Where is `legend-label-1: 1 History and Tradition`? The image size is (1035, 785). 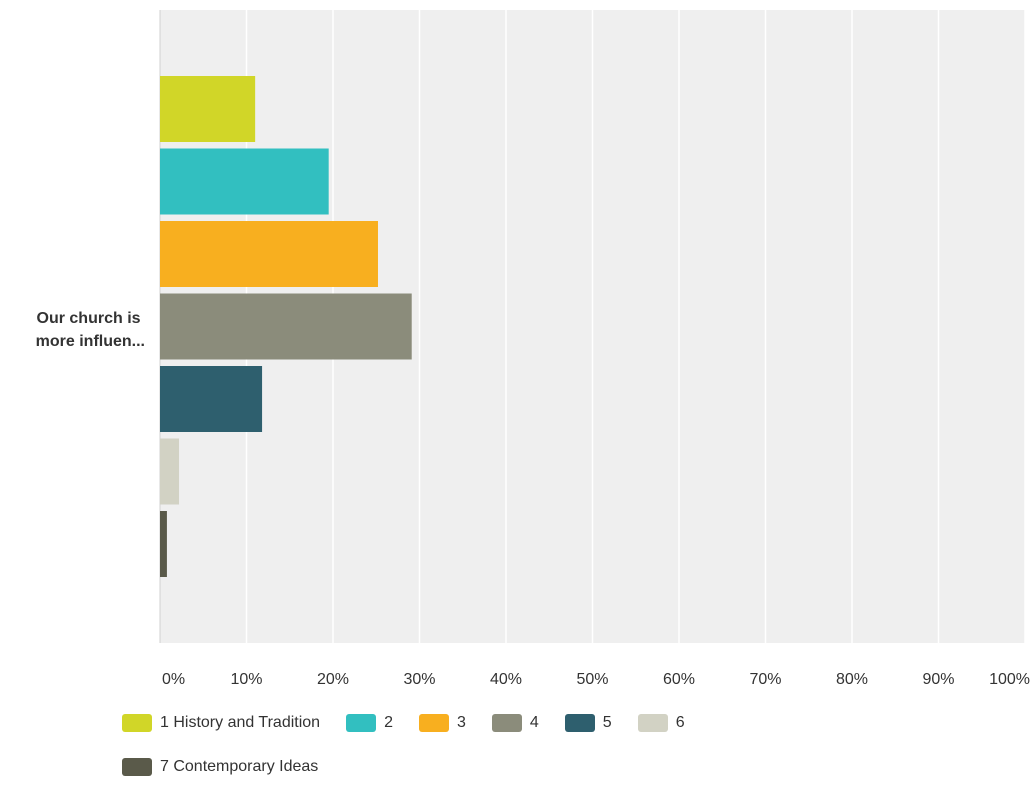
legend-label-1: 1 History and Tradition is located at coordinates (240, 722).